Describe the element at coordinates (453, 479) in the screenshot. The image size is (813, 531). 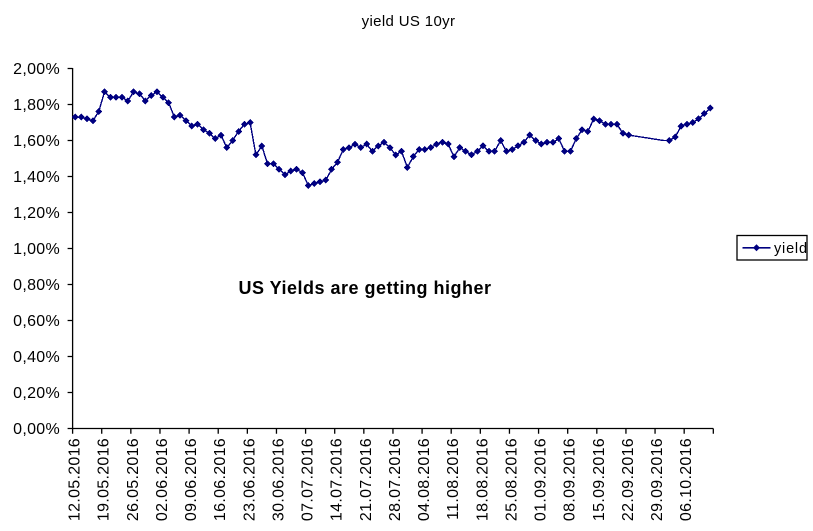
I see `svg-text: 11.08.2016` at that location.